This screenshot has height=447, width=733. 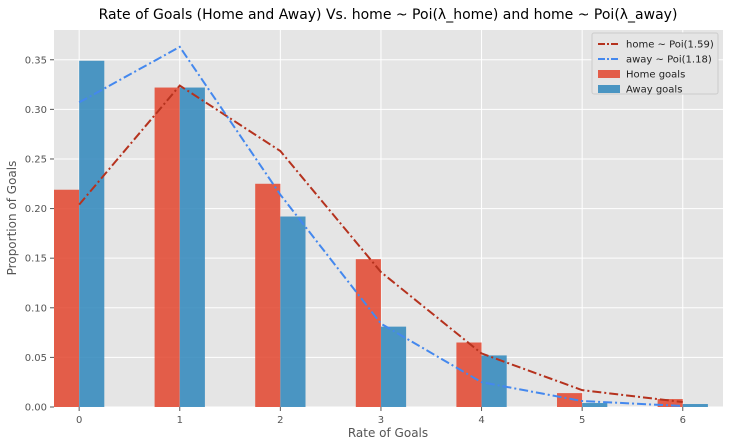 What do you see at coordinates (36, 234) in the screenshot?
I see `y-tick-labels: 0.00 0.05 0.10 0.15 0.20 0.25 0.30 0.35` at bounding box center [36, 234].